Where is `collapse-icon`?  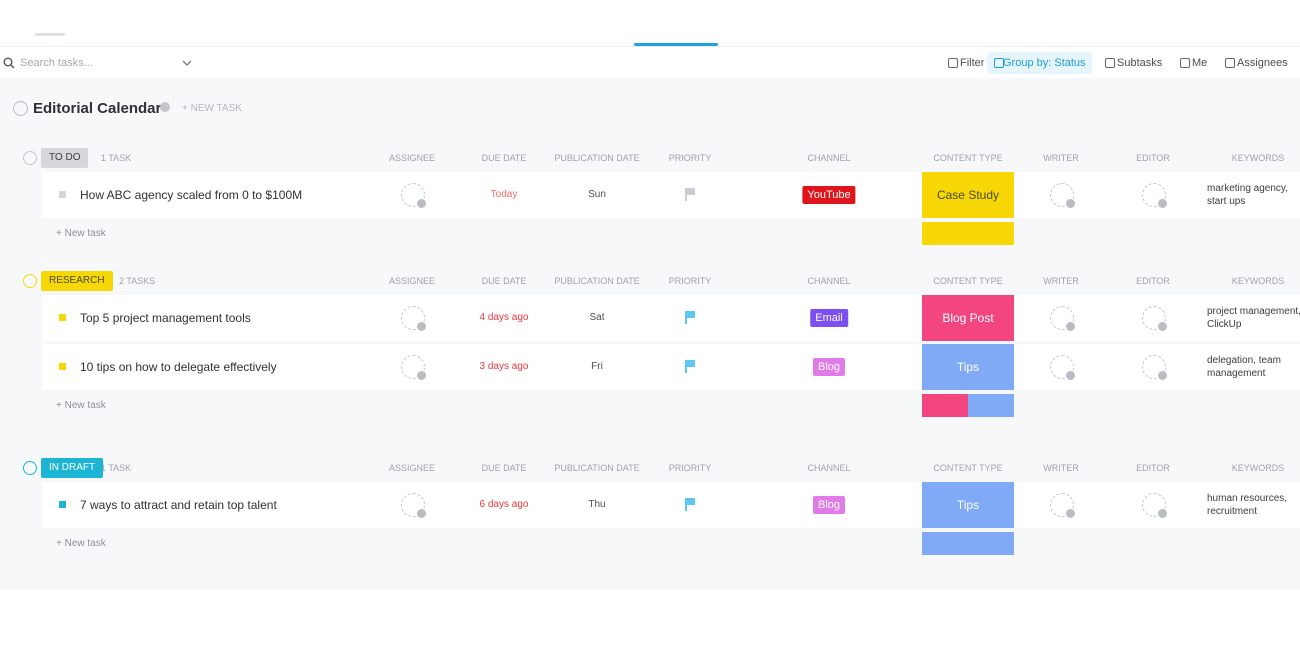 collapse-icon is located at coordinates (20, 108).